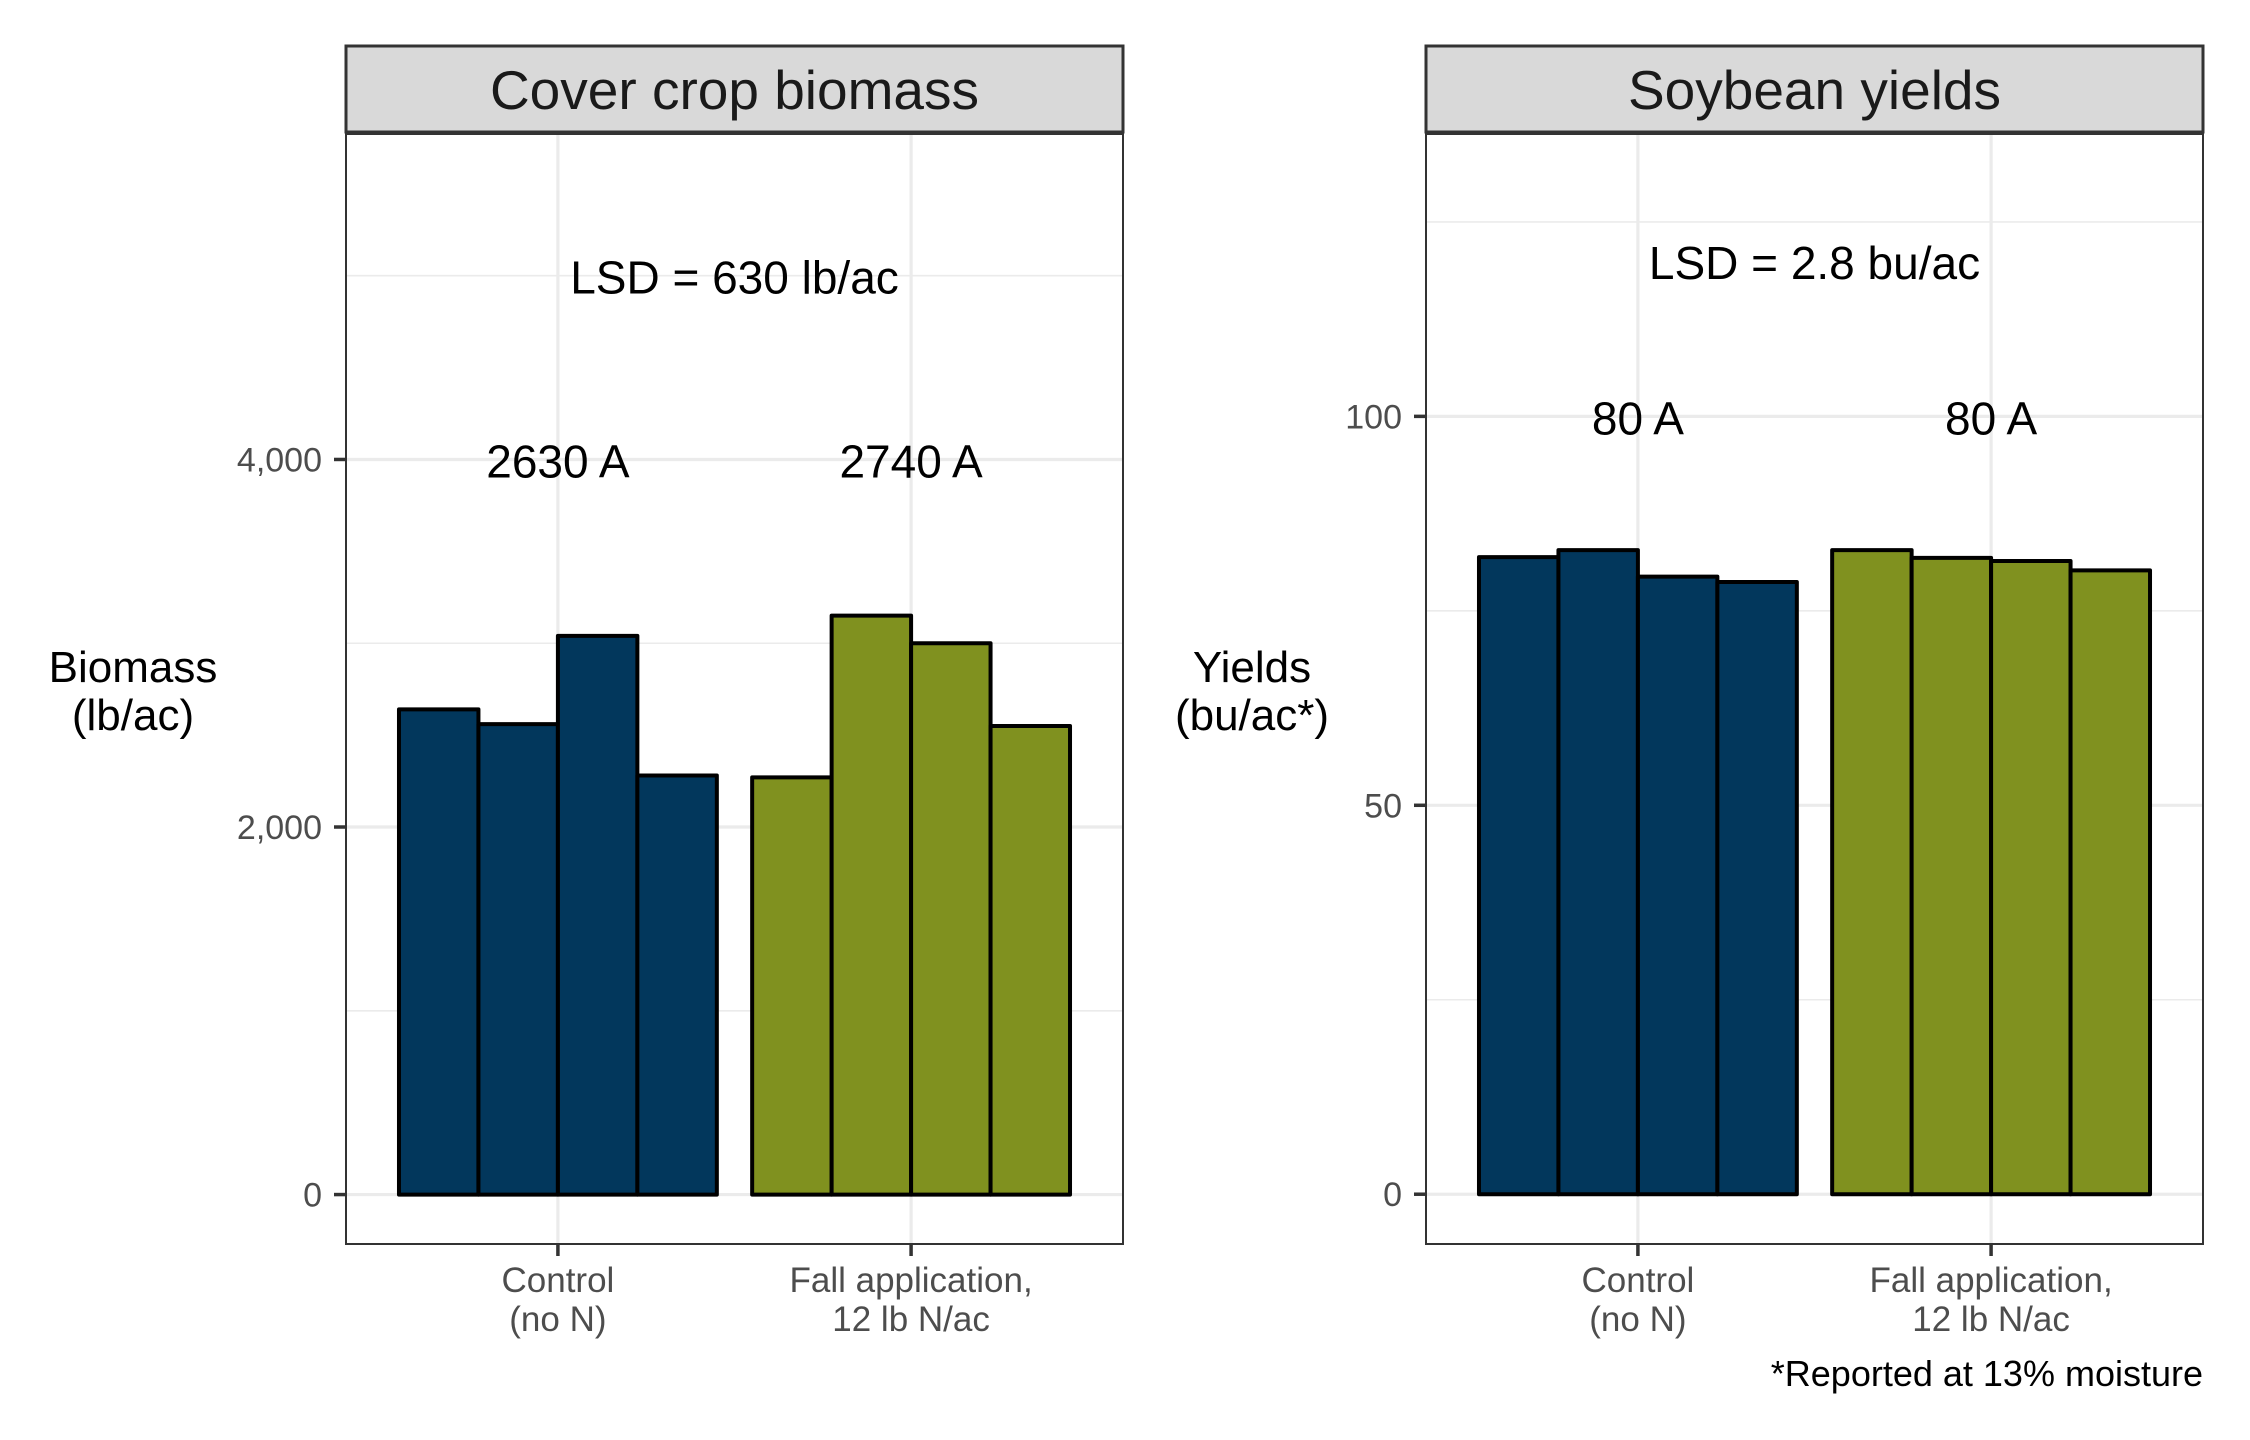  What do you see at coordinates (1252, 667) in the screenshot?
I see `y-axis-title-line: Yields` at bounding box center [1252, 667].